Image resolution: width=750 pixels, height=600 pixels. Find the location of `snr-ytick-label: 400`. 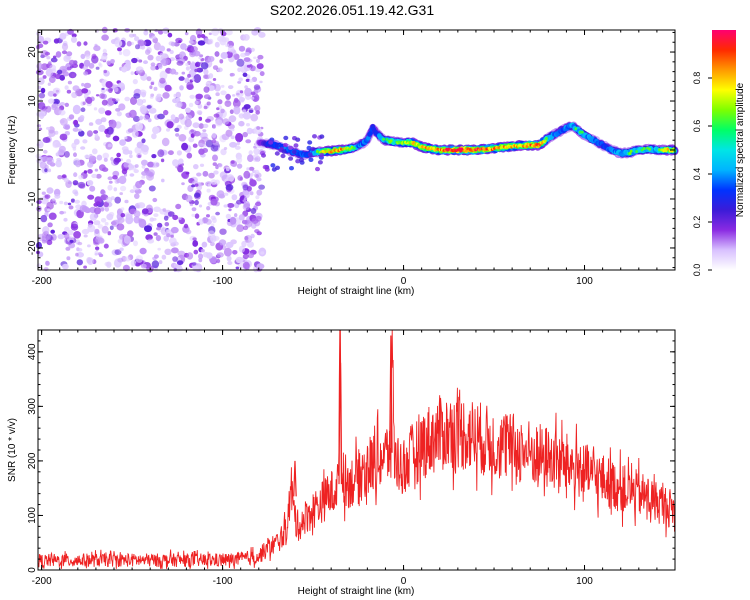

snr-ytick-label: 400 is located at coordinates (32, 351).